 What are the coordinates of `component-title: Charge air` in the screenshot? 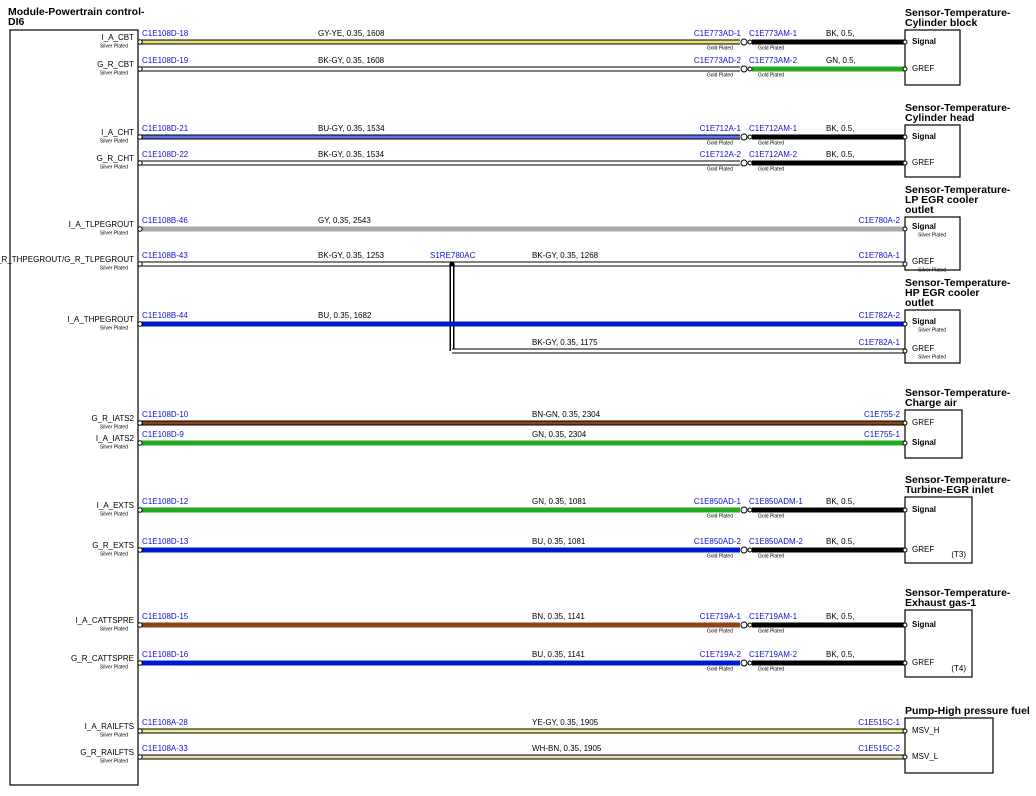 It's located at (931, 403).